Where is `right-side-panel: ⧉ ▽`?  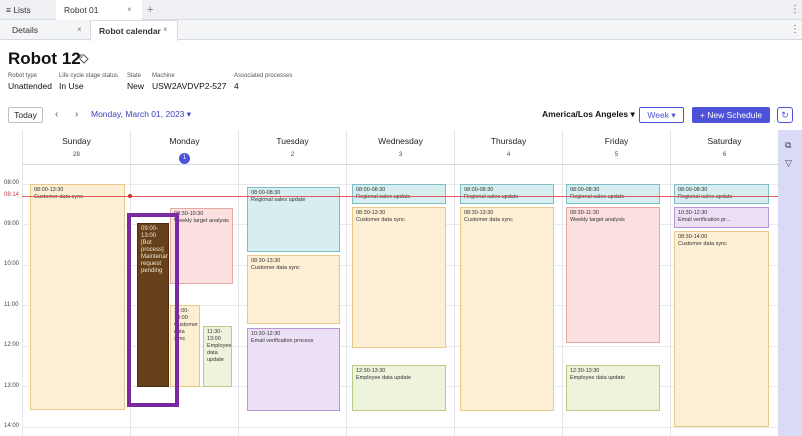
right-side-panel: ⧉ ▽ is located at coordinates (790, 283).